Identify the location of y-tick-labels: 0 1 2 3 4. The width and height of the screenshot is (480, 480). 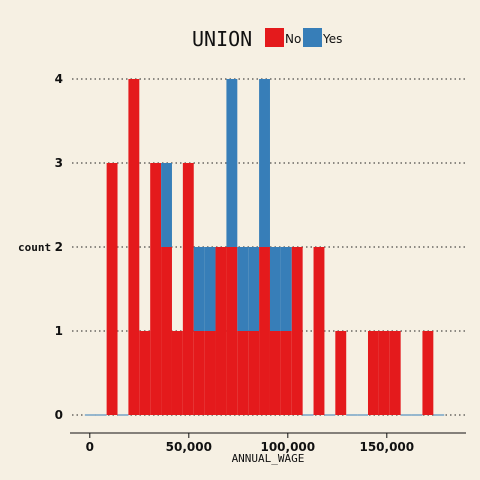
(59, 247).